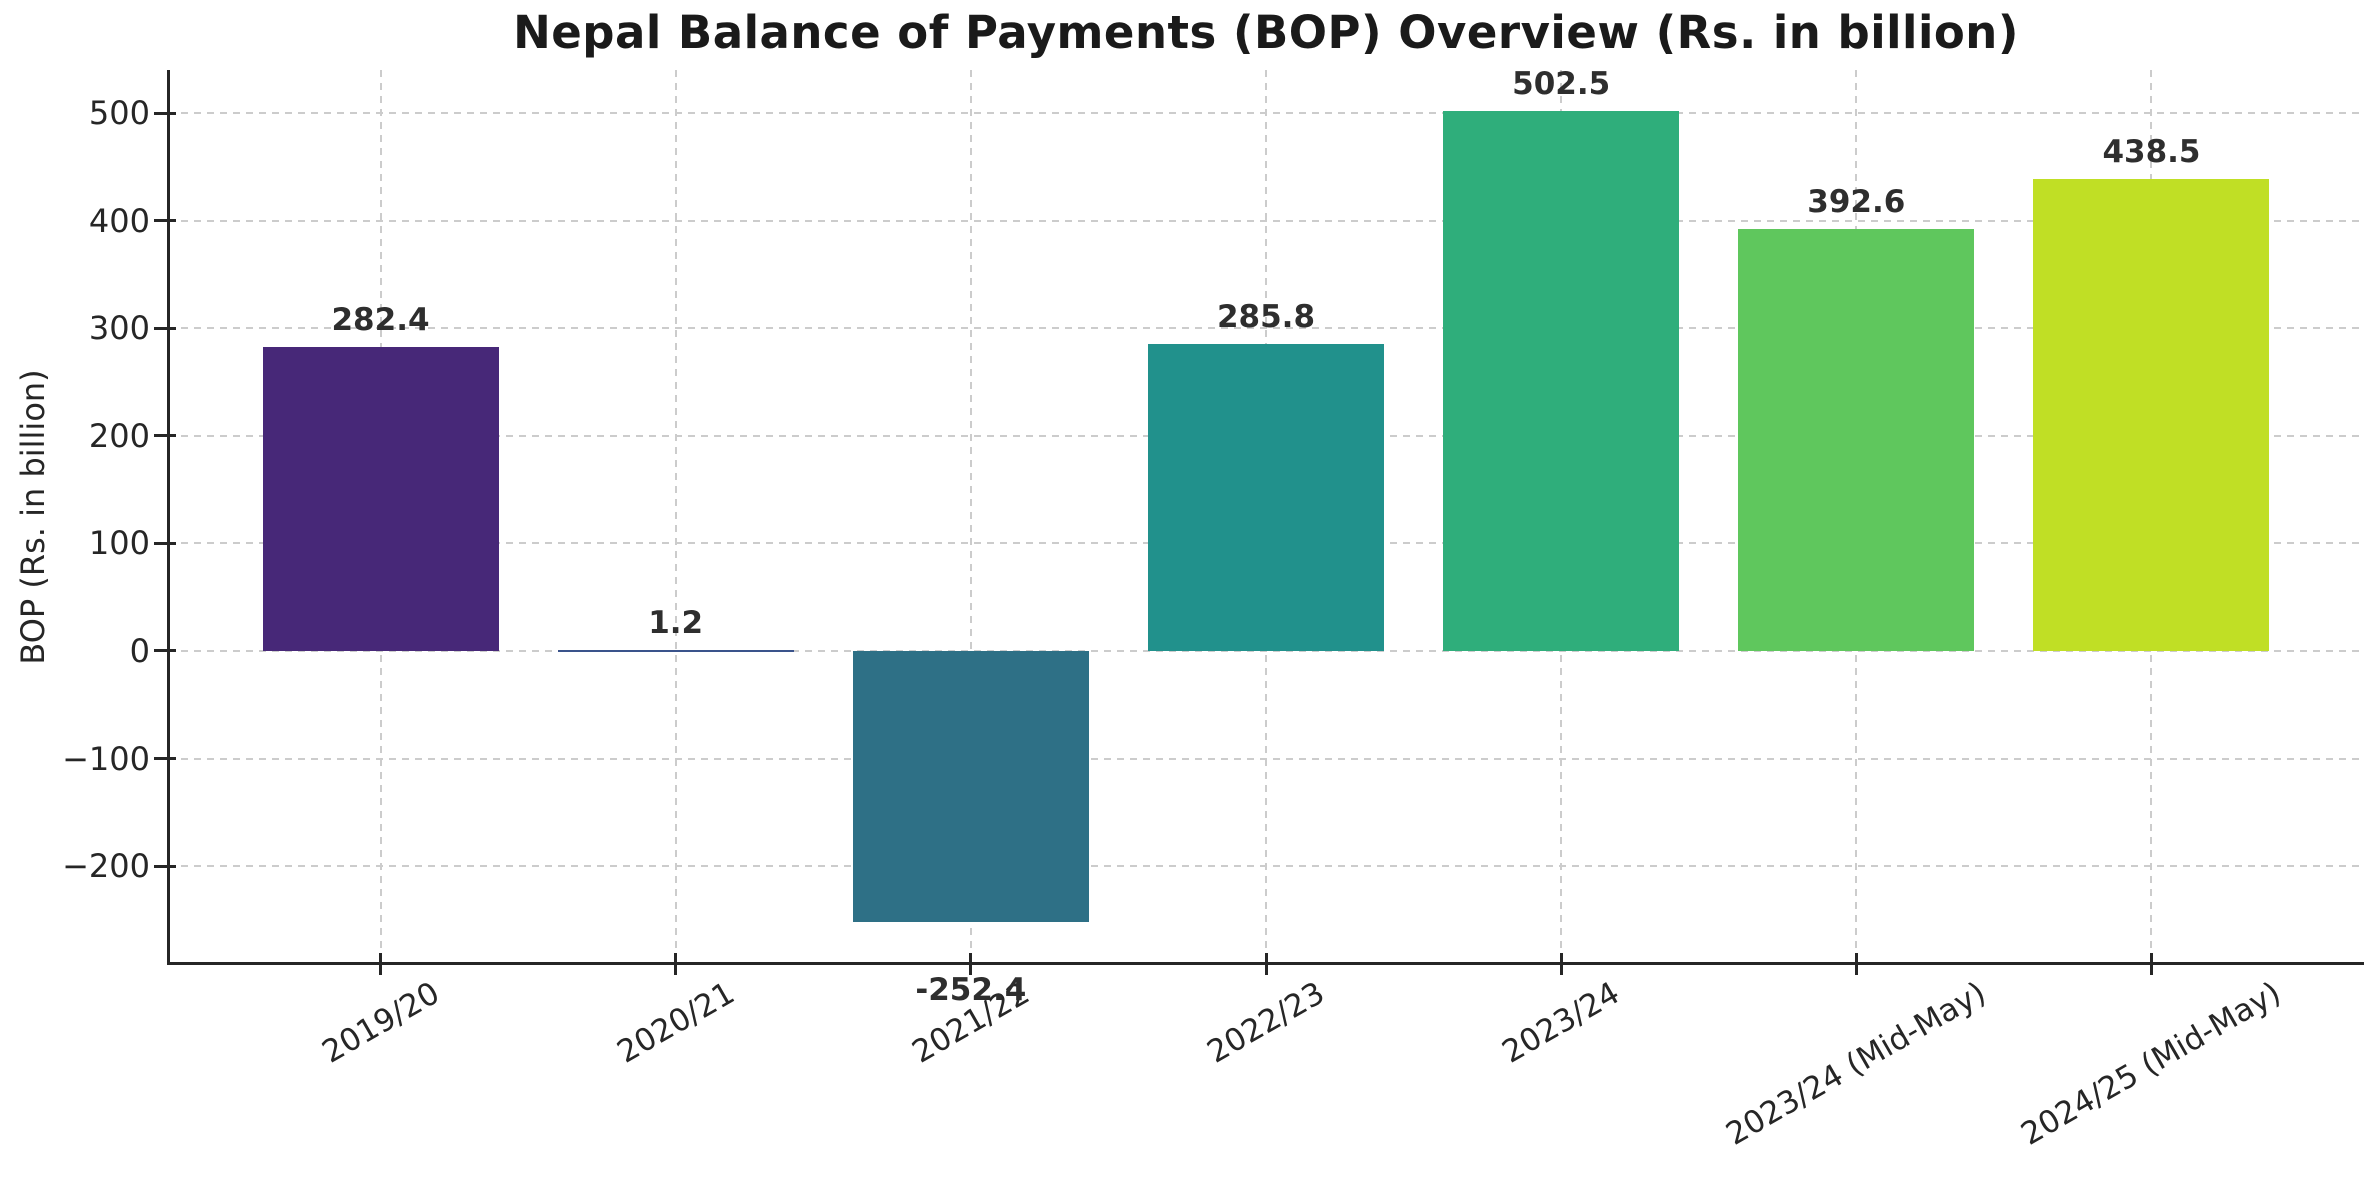 The width and height of the screenshot is (2379, 1180). What do you see at coordinates (119, 113) in the screenshot?
I see `y-tick-label: 500` at bounding box center [119, 113].